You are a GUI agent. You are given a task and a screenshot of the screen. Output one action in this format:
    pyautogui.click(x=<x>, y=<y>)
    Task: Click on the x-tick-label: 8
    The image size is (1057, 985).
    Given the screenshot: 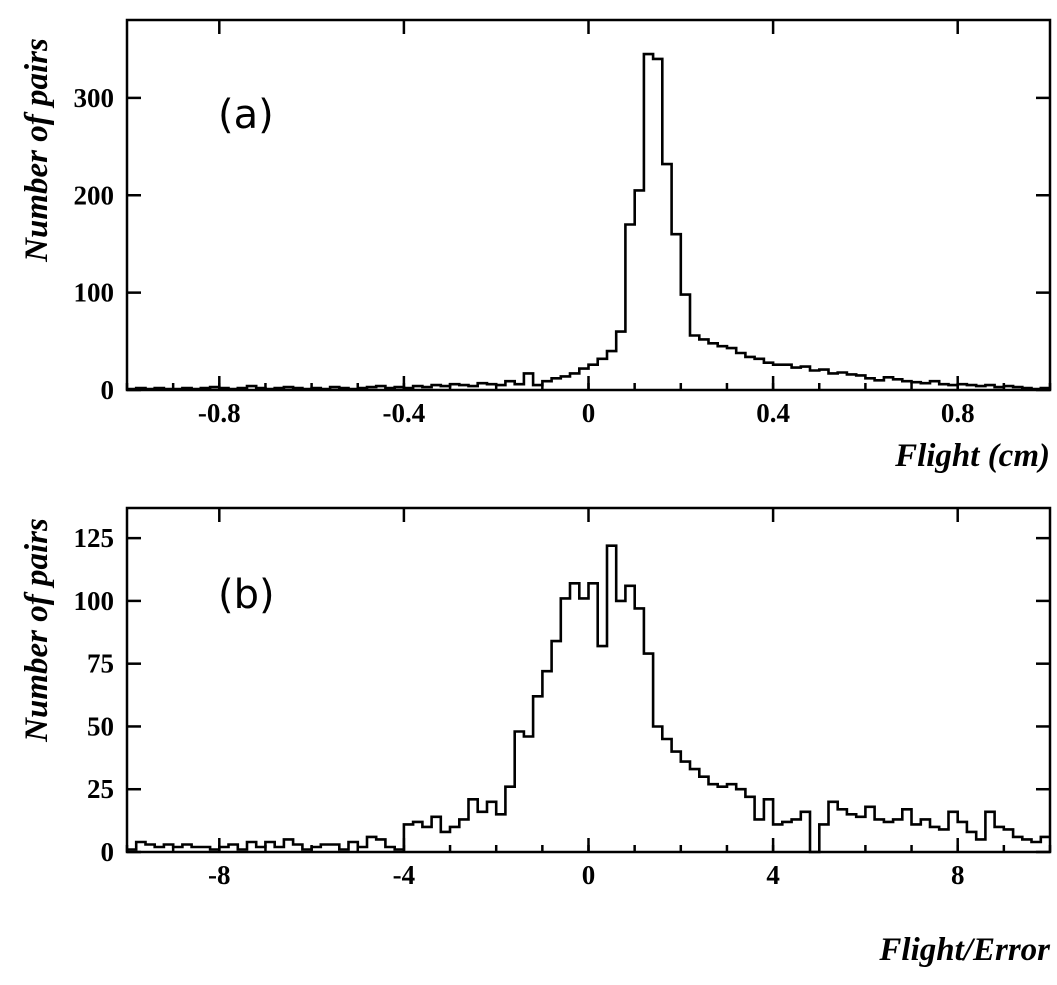 What is the action you would take?
    pyautogui.click(x=958, y=875)
    